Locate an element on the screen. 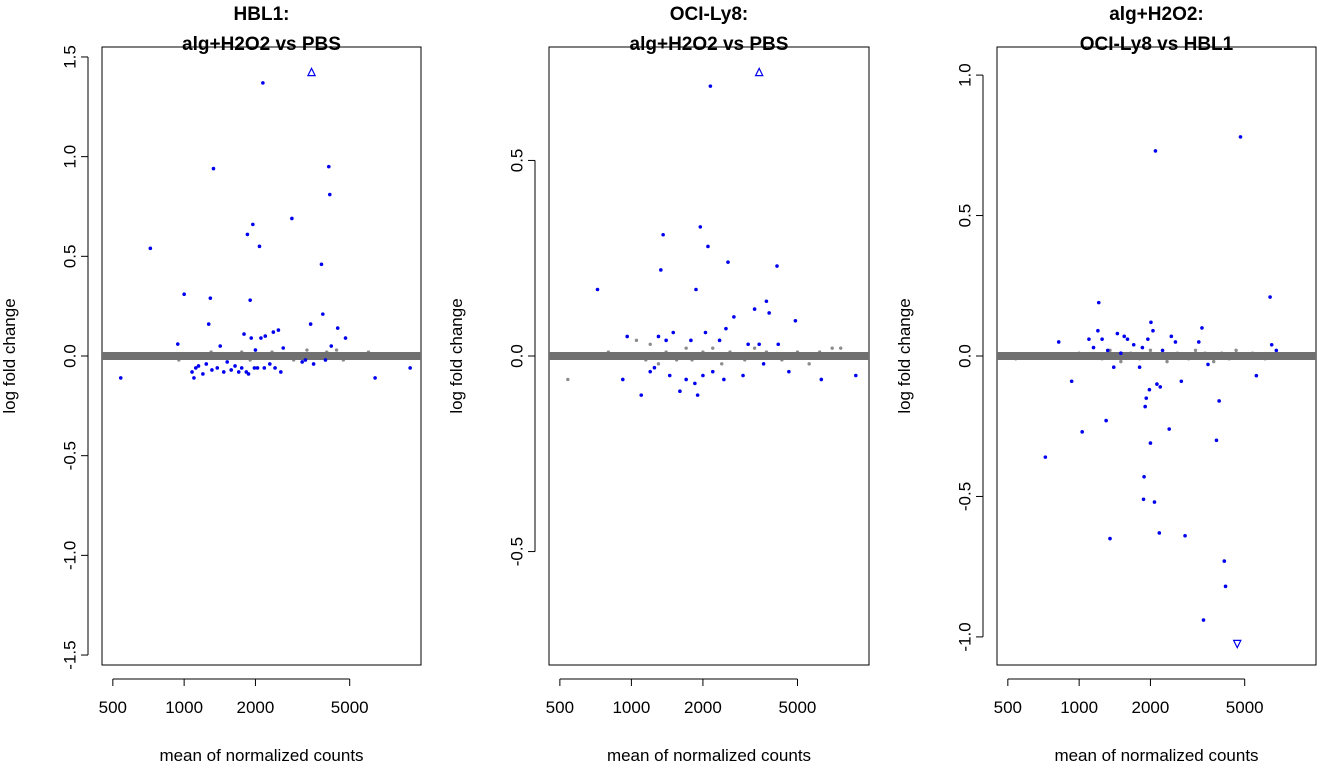 This screenshot has width=1344, height=773. y-tick-label: 1.0 is located at coordinates (965, 75).